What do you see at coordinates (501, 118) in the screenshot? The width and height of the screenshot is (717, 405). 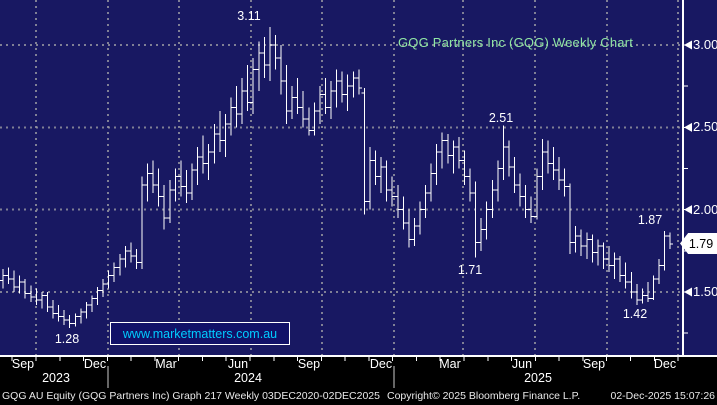 I see `price-annotation: 2.51` at bounding box center [501, 118].